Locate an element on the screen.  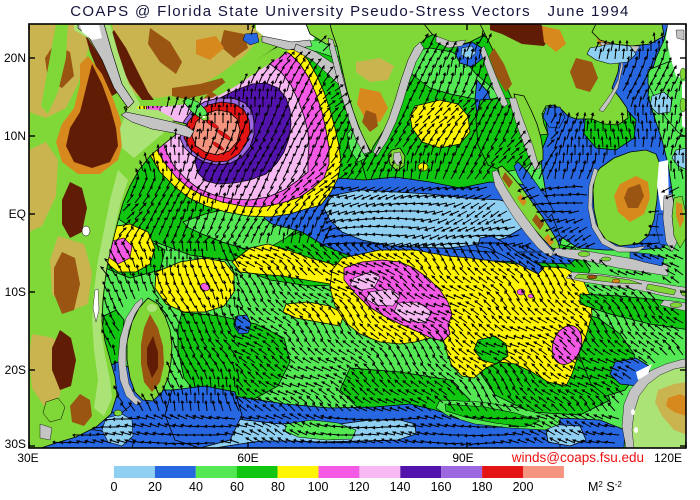
svg-text: 200 is located at coordinates (523, 487).